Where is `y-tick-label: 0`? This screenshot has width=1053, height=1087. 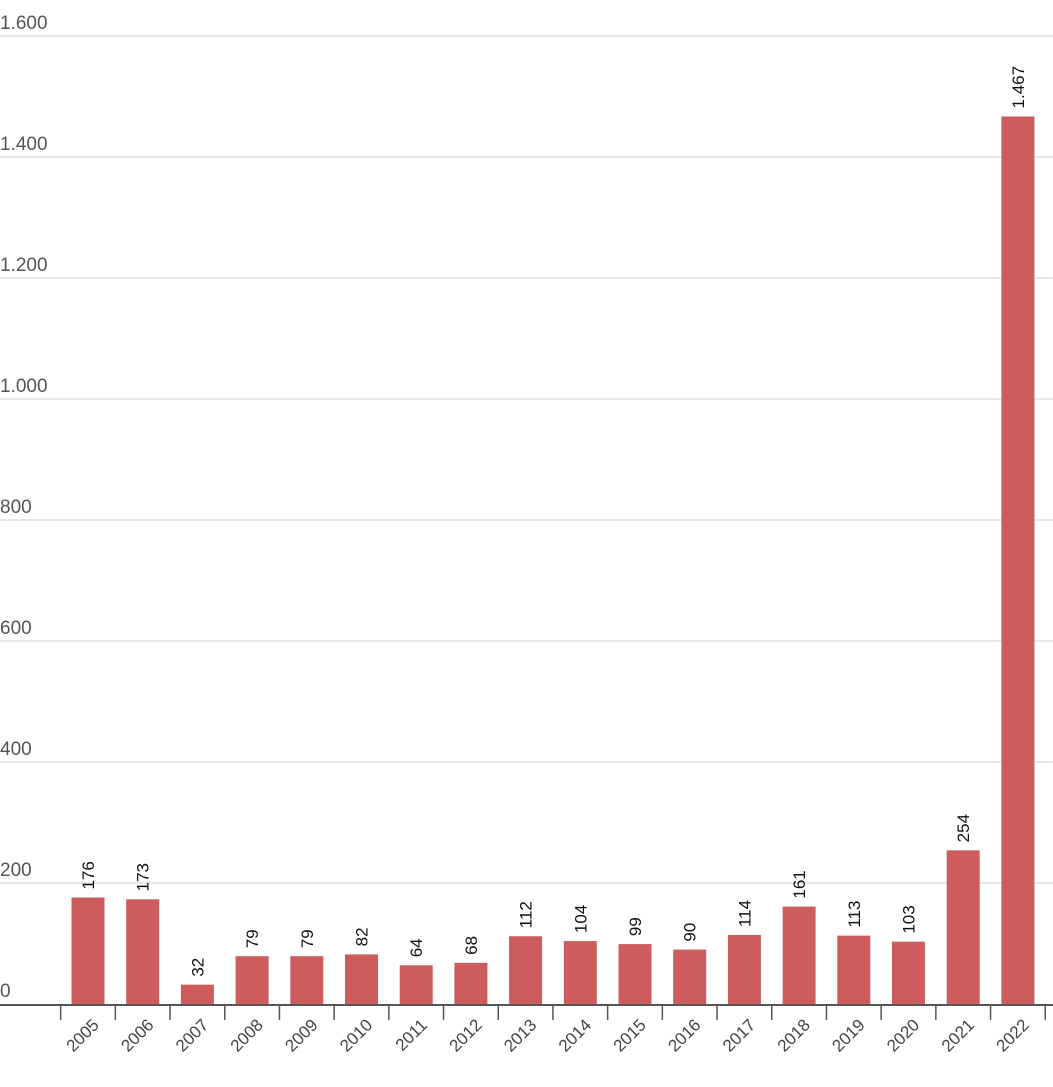
y-tick-label: 0 is located at coordinates (5, 991).